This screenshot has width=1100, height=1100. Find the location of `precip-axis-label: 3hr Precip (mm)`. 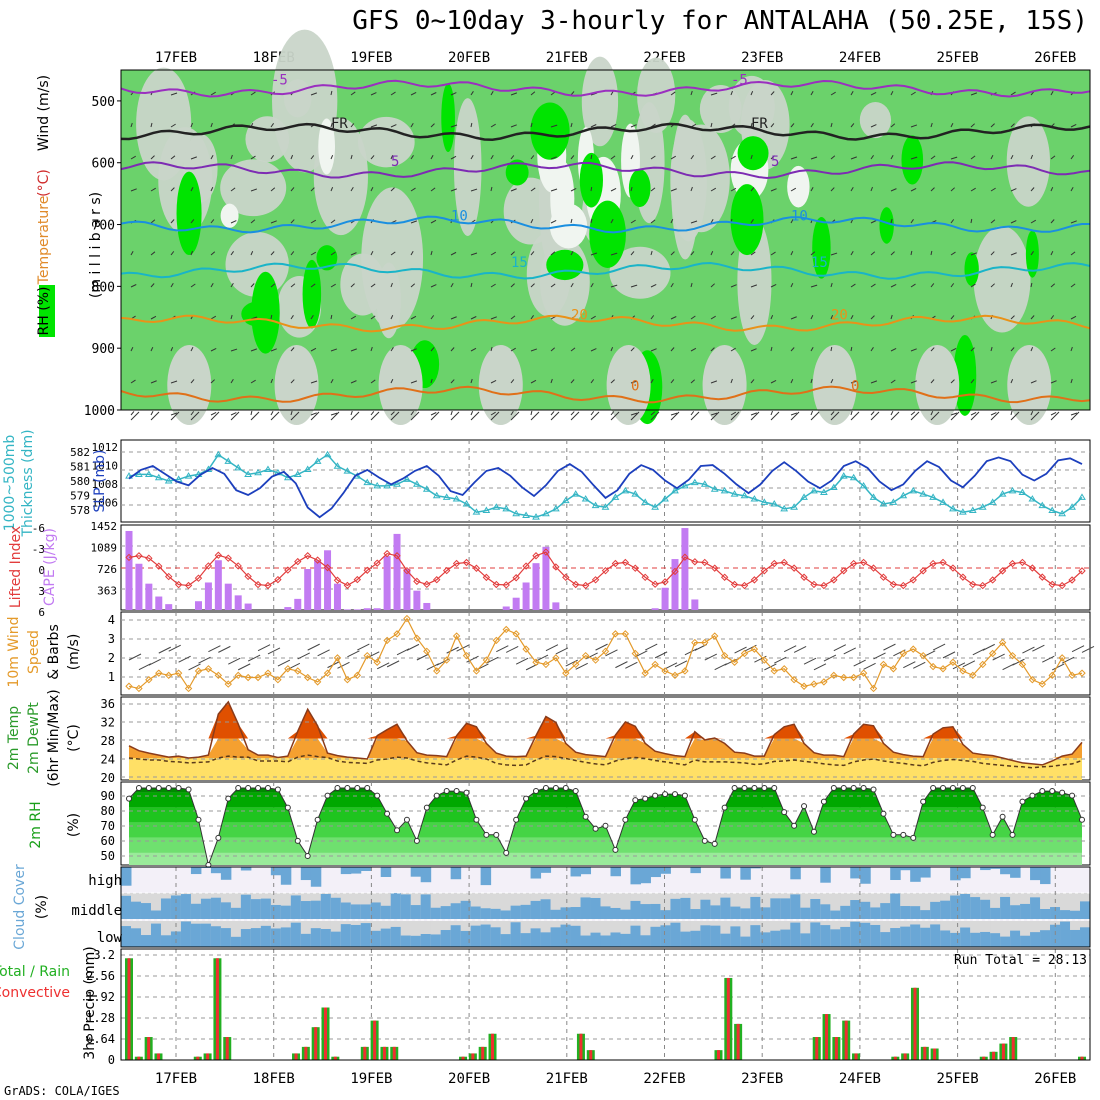

precip-axis-label: 3hr Precip (mm) is located at coordinates (90, 1002).